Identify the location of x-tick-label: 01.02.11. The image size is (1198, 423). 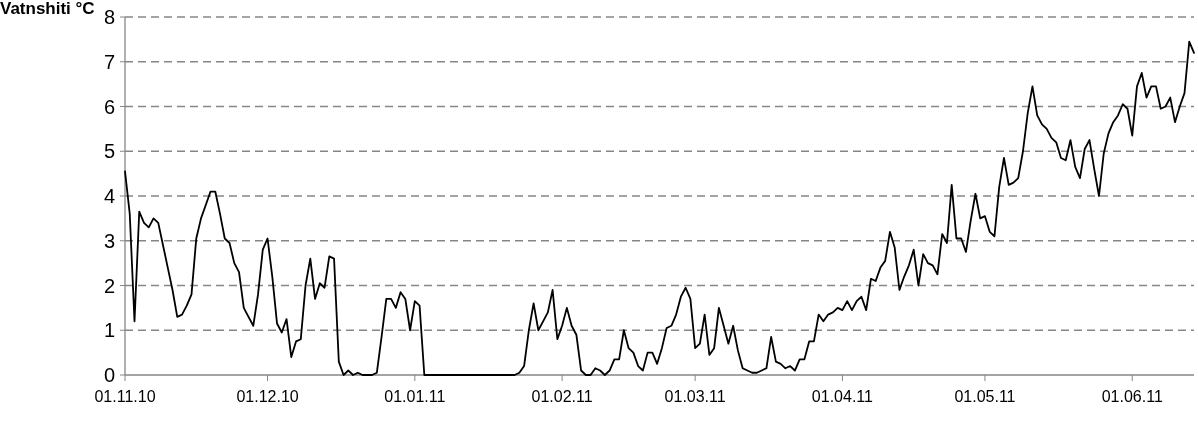
(562, 396).